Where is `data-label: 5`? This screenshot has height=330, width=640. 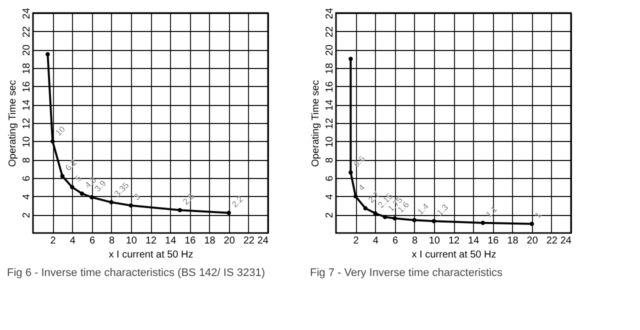
data-label: 5 is located at coordinates (78, 178).